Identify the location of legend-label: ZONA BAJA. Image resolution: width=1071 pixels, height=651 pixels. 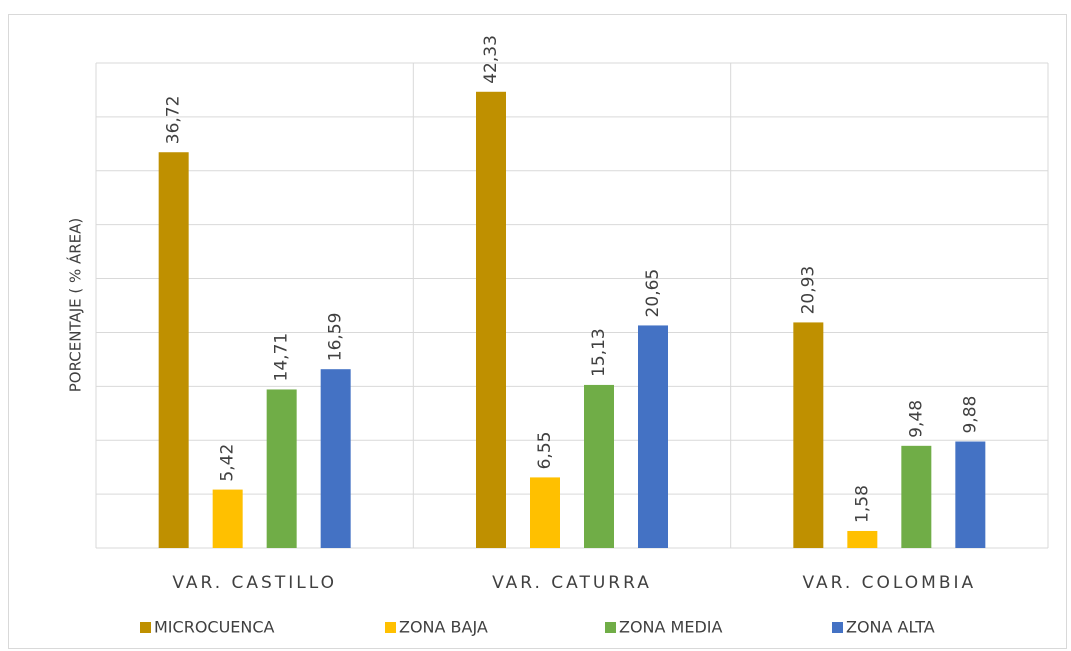
(443, 627).